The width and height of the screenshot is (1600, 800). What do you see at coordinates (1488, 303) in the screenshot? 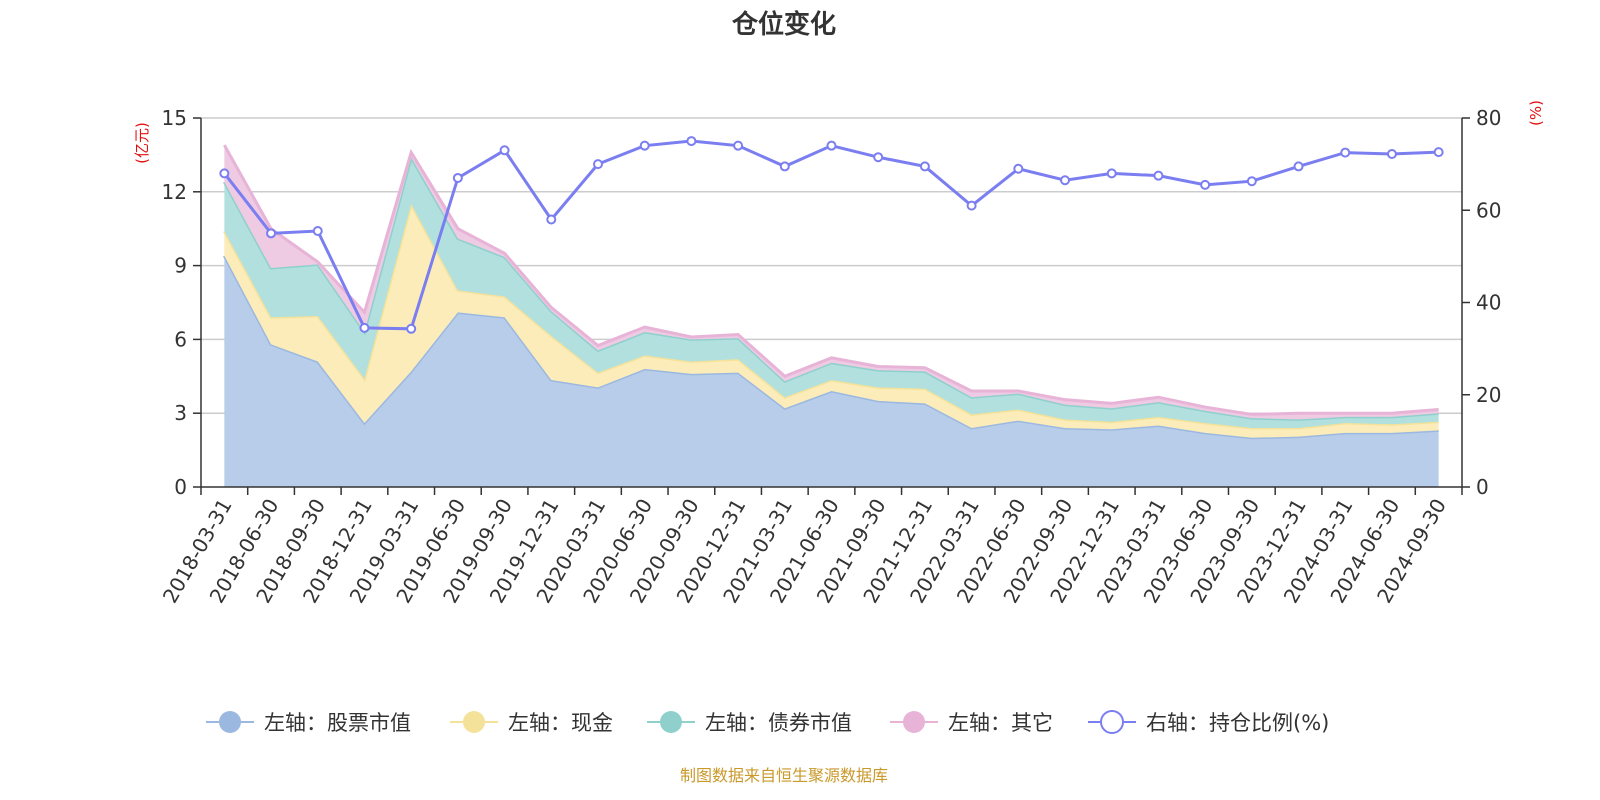
I see `right-tick-label: 40` at bounding box center [1488, 303].